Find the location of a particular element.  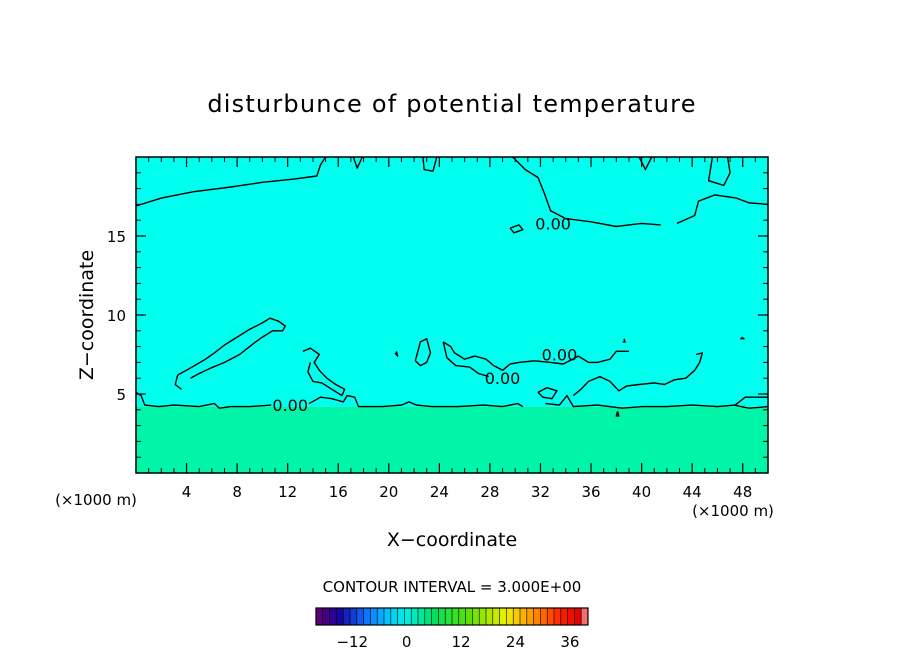

x-tick-label: 40 is located at coordinates (641, 492).